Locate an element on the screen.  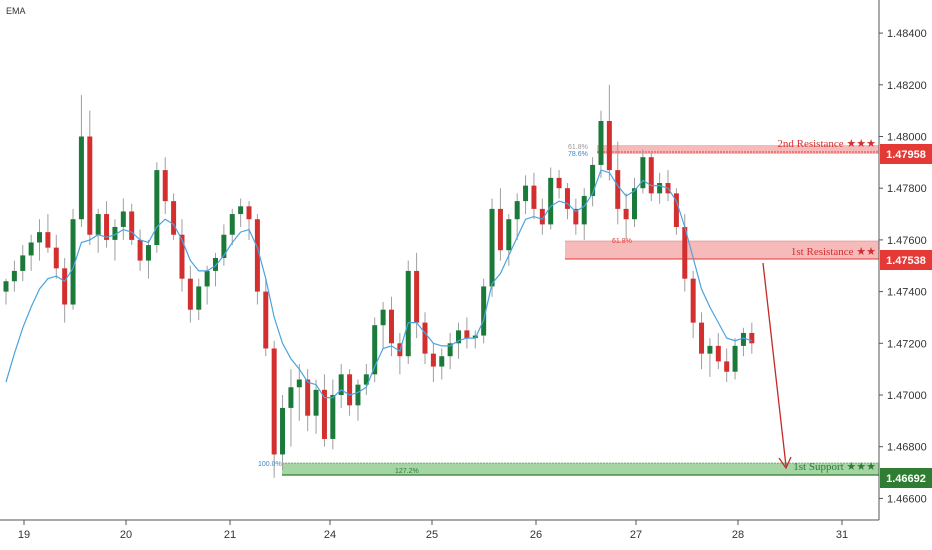
resistance1-zone: 1st Resistance ★★ 61.8% is located at coordinates (722, 249).